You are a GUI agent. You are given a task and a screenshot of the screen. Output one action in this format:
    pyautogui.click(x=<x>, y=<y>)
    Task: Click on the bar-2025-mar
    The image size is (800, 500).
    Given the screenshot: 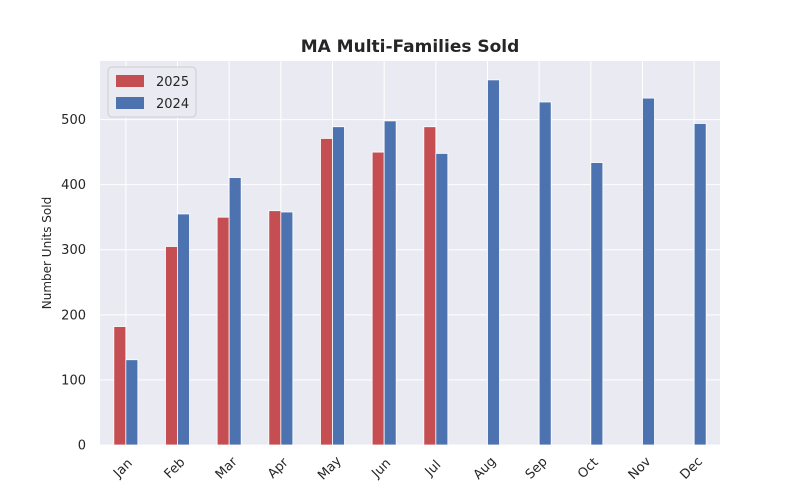 What is the action you would take?
    pyautogui.click(x=223, y=331)
    